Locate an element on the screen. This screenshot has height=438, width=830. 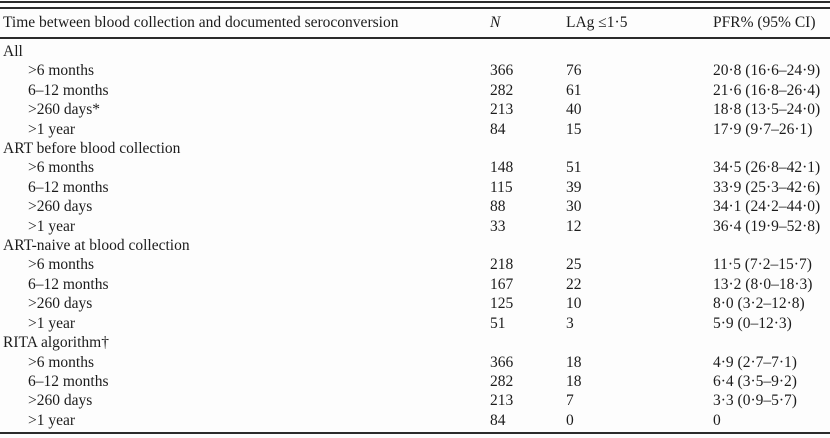
column-header-n: N is located at coordinates (525, 24).